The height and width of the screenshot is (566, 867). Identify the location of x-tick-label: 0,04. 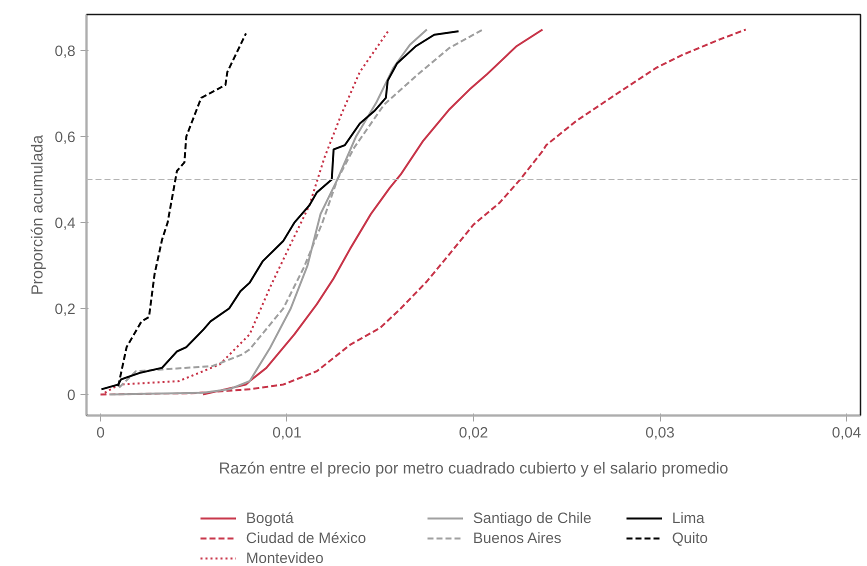
(847, 433).